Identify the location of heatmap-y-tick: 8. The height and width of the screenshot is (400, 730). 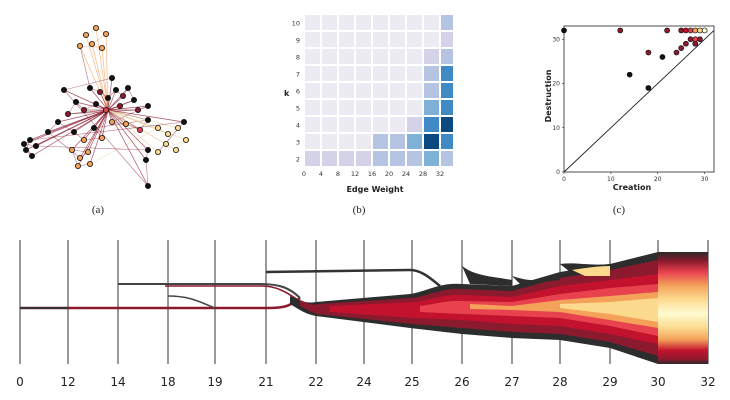
(298, 58).